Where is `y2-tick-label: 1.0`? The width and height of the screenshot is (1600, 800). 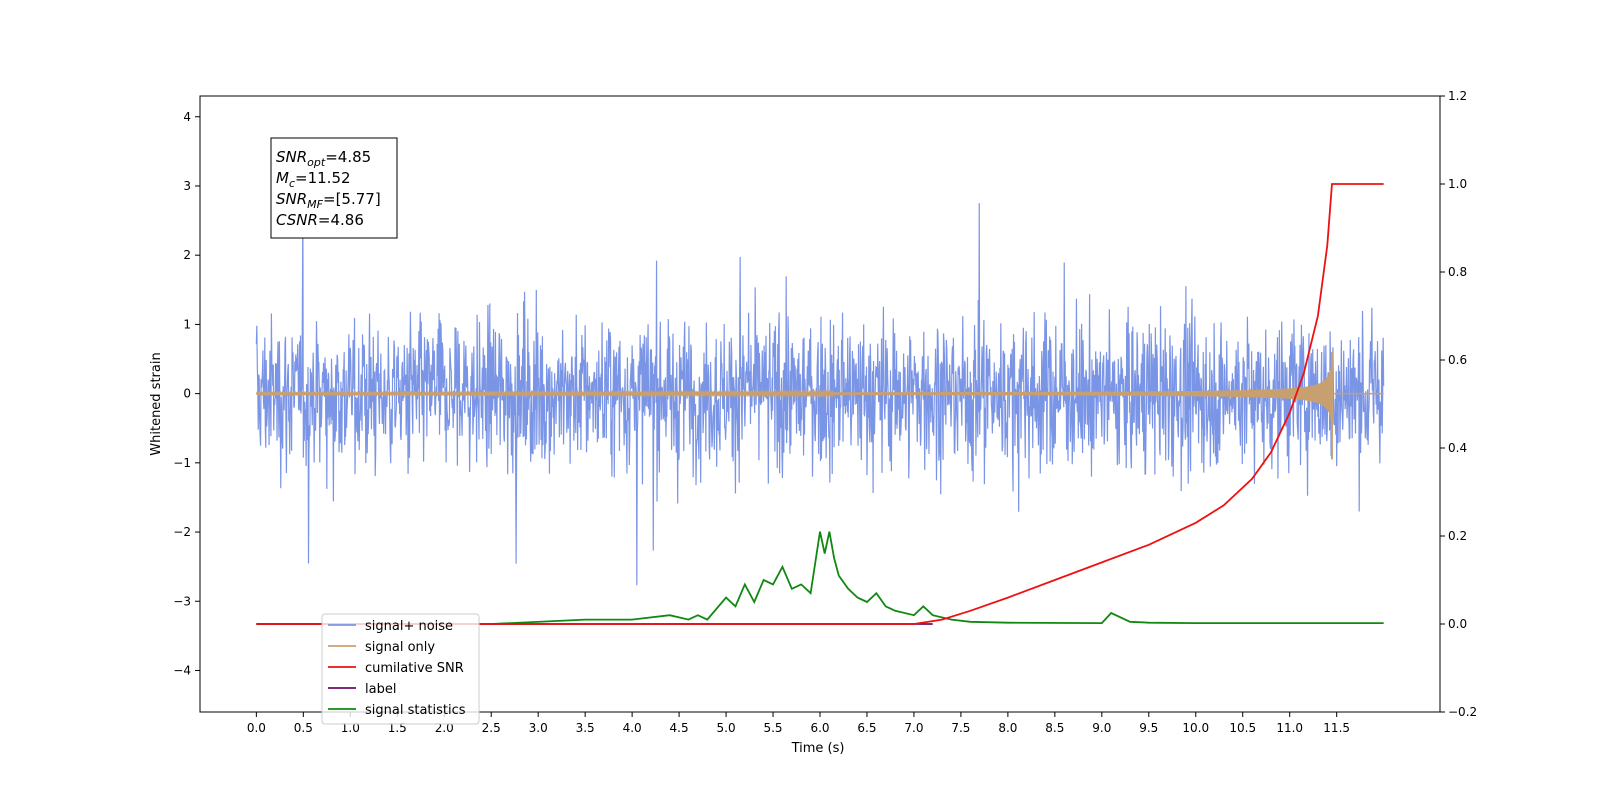
y2-tick-label: 1.0 is located at coordinates (1457, 184).